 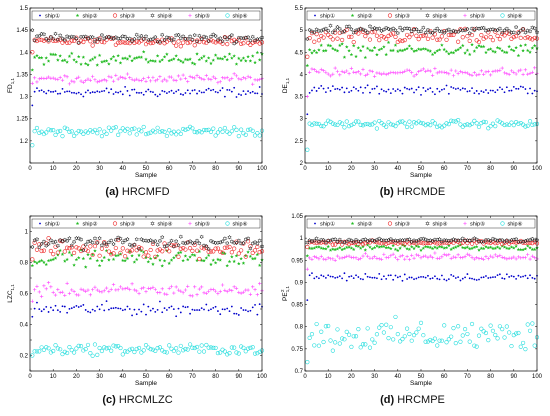 What do you see at coordinates (24, 326) in the screenshot?
I see `y-tick-label: 0.4` at bounding box center [24, 326].